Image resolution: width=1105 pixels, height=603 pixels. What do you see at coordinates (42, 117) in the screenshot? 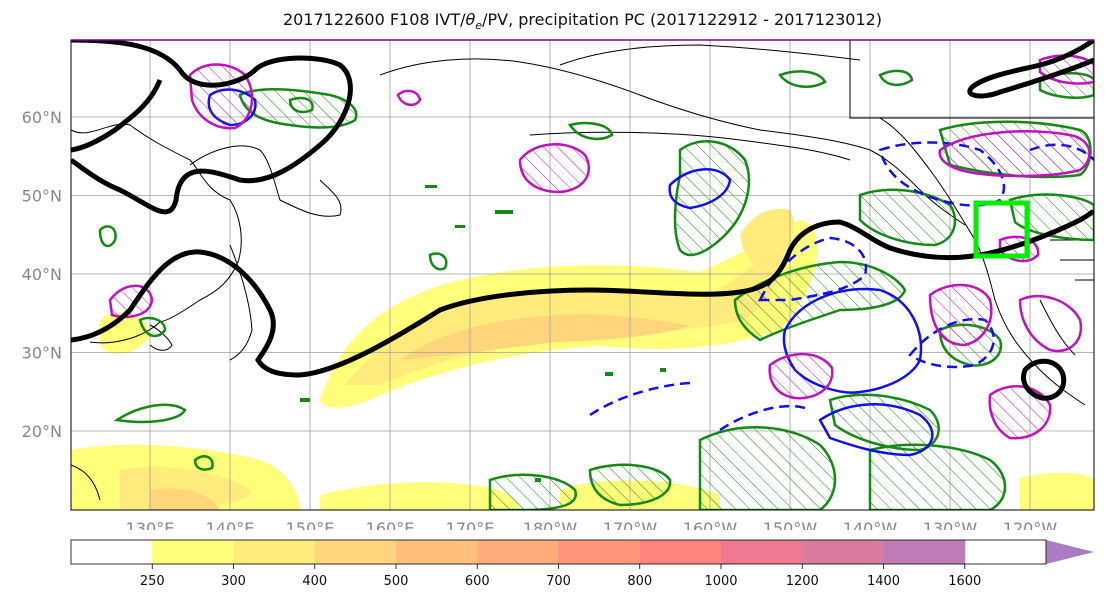
I see `latitude-label: 60°N` at bounding box center [42, 117].